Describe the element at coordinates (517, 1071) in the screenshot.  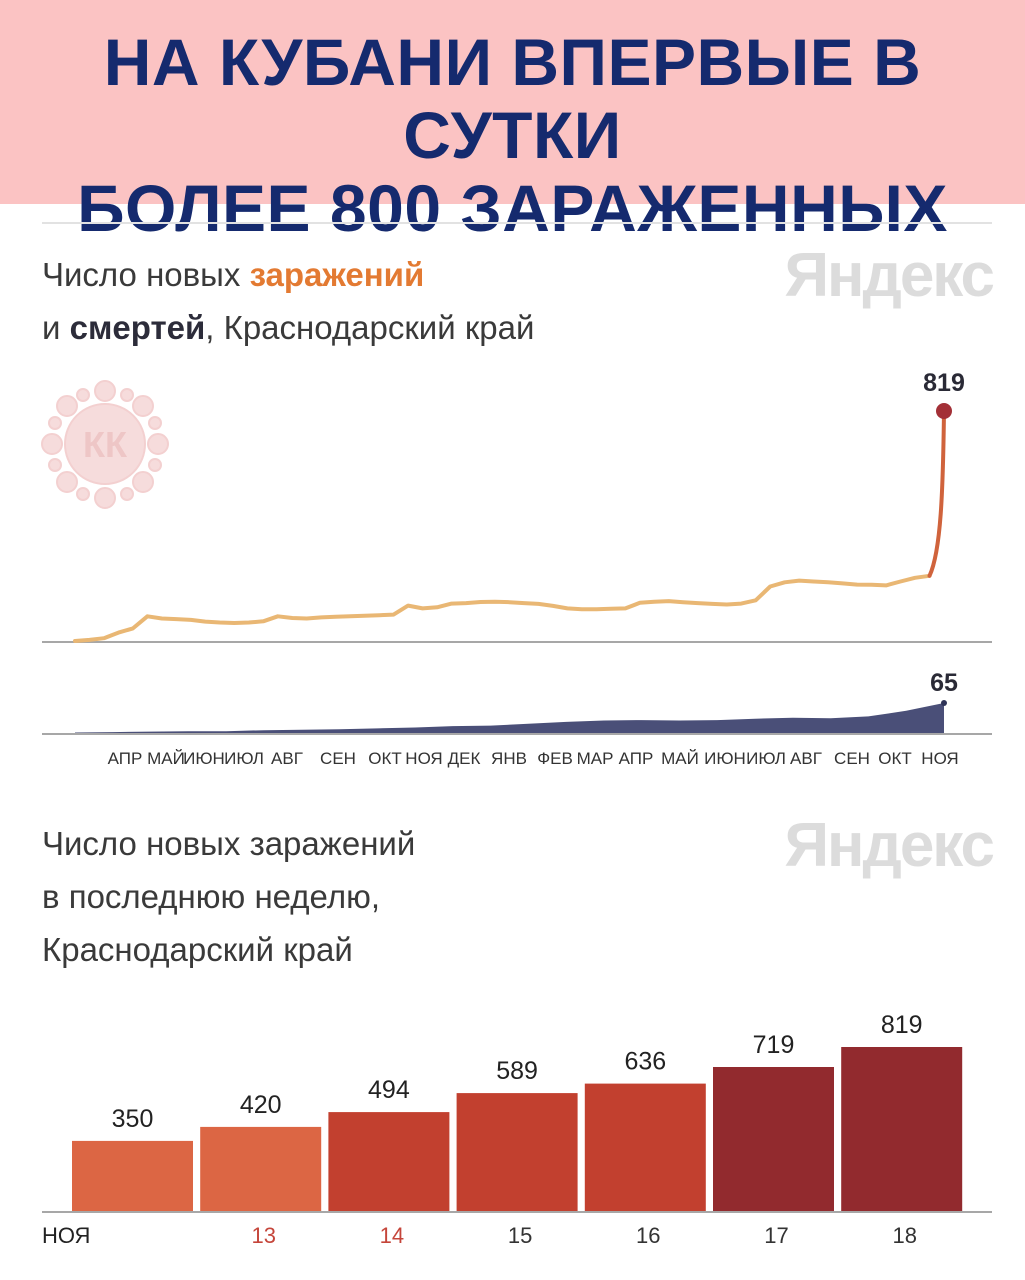
I see `bar-value-label: 589` at that location.